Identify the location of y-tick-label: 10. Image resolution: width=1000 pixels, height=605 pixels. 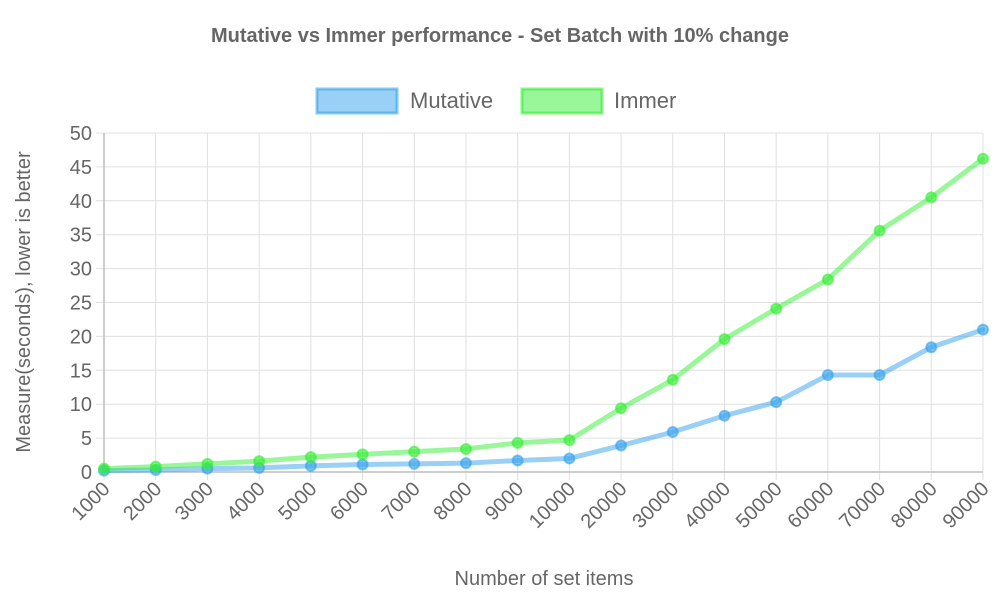
(81, 405).